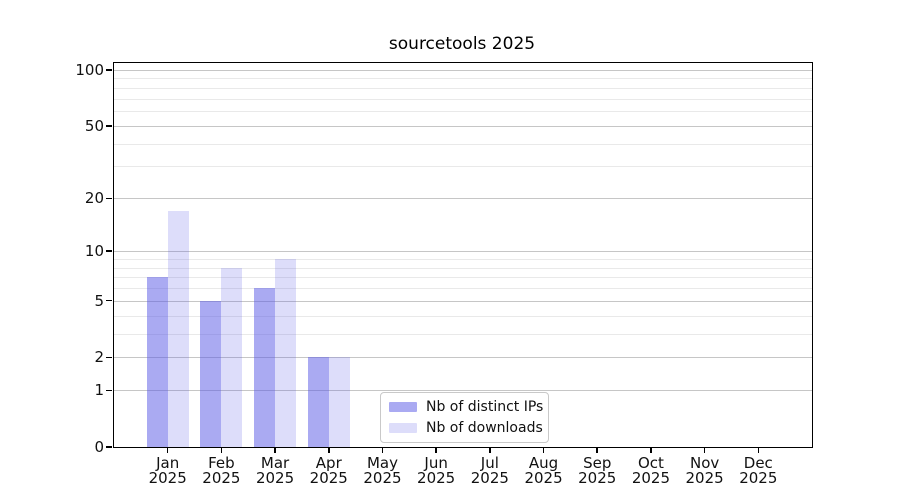 This screenshot has height=500, width=900. What do you see at coordinates (89, 69) in the screenshot?
I see `y-axis-tick-label: 100` at bounding box center [89, 69].